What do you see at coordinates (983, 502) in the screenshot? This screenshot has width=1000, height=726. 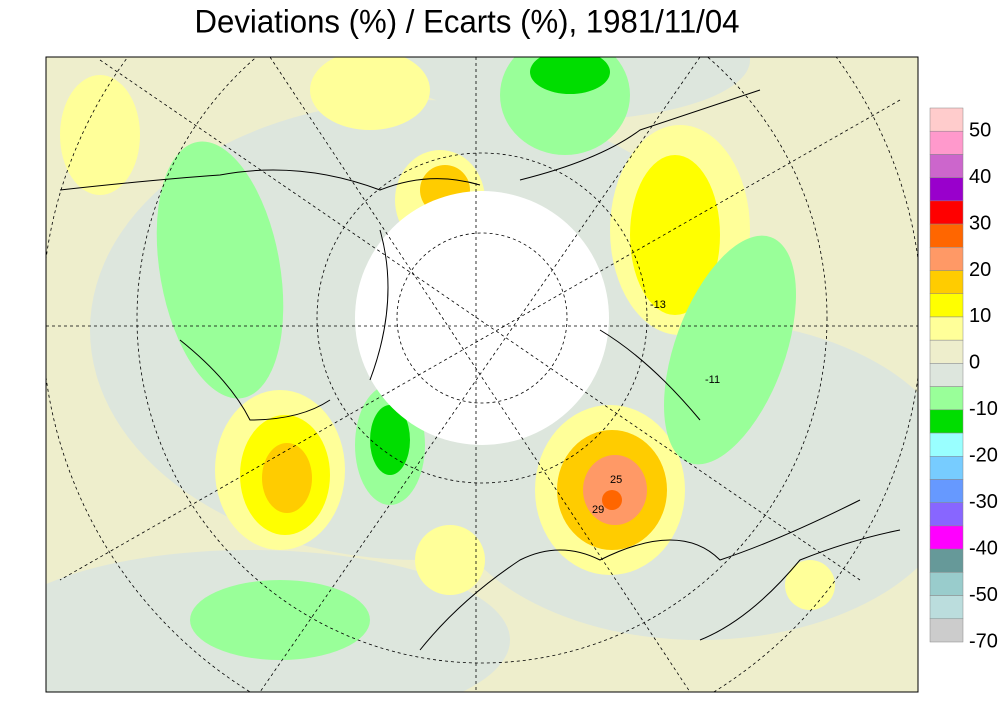 I see `legend-label: -30` at bounding box center [983, 502].